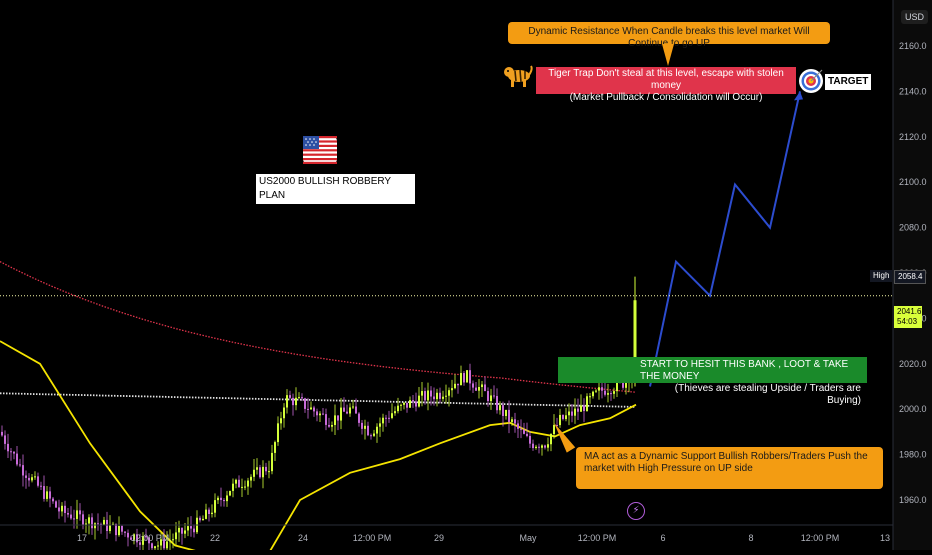  What do you see at coordinates (636, 511) in the screenshot?
I see `lightning-icon: ⚡` at bounding box center [636, 511].